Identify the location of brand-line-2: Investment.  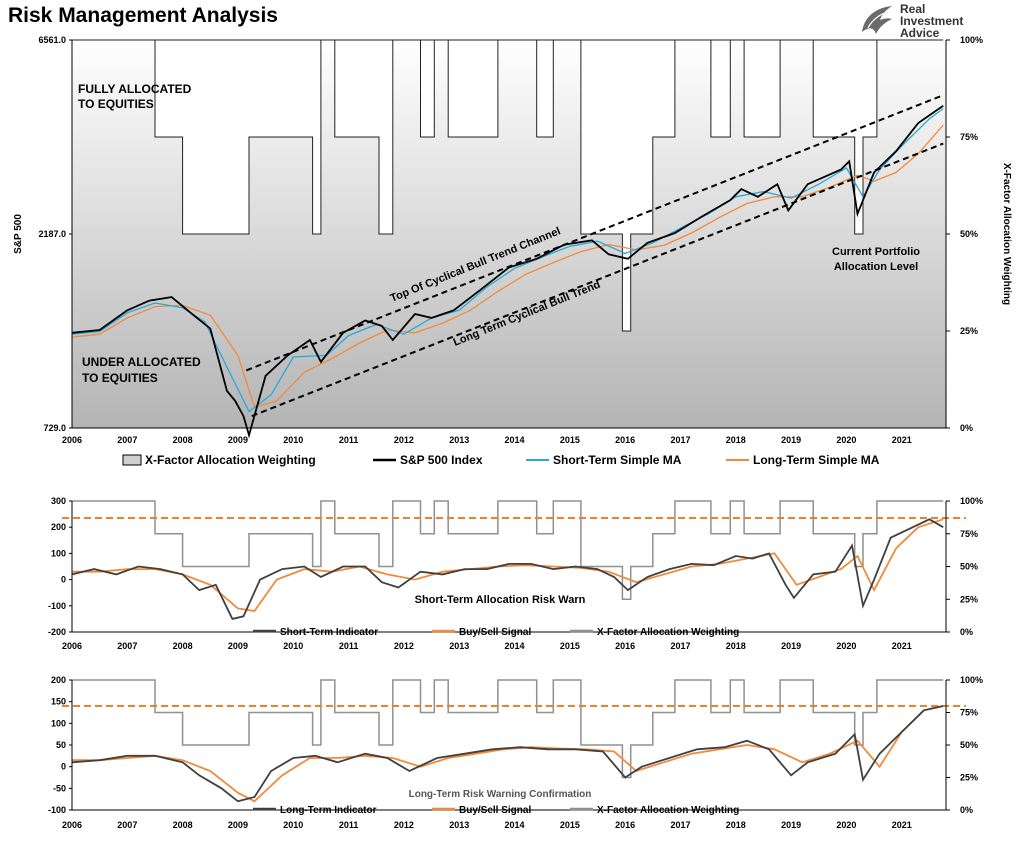
(932, 21).